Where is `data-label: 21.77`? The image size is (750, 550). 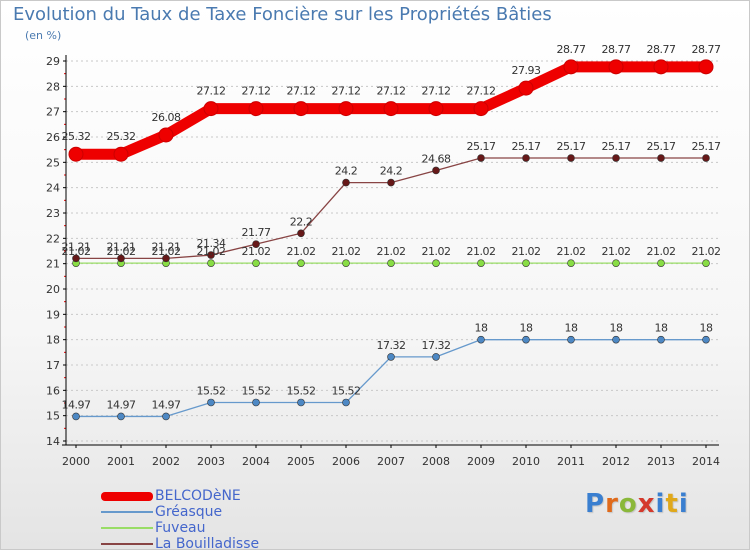 data-label: 21.77 is located at coordinates (256, 232).